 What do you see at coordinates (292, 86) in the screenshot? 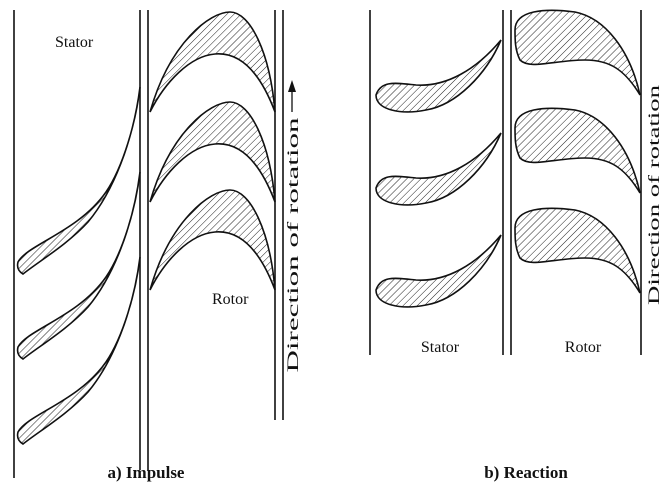
I see `rotation-arrowhead` at bounding box center [292, 86].